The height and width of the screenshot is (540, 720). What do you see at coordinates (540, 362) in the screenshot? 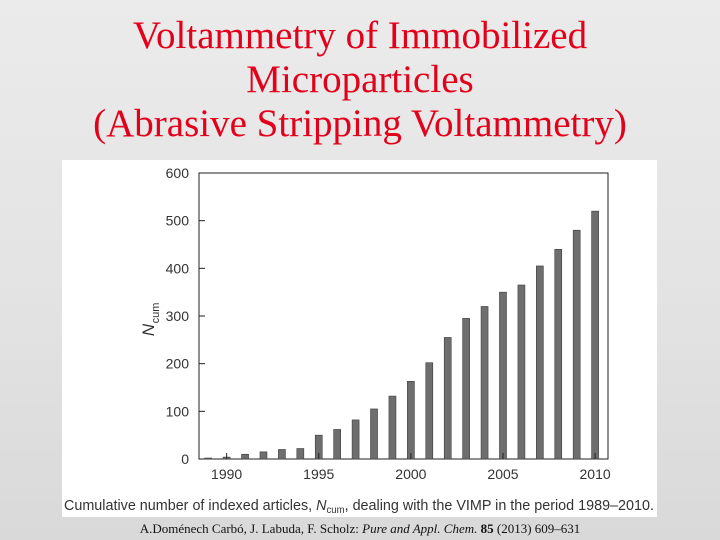
I see `bar-2007` at bounding box center [540, 362].